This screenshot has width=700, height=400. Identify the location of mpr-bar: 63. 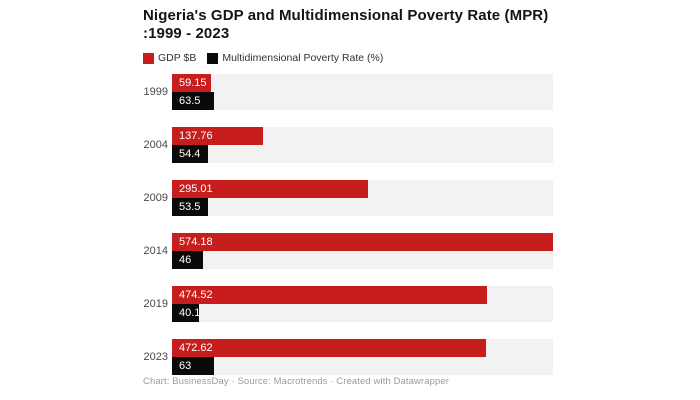
(193, 366).